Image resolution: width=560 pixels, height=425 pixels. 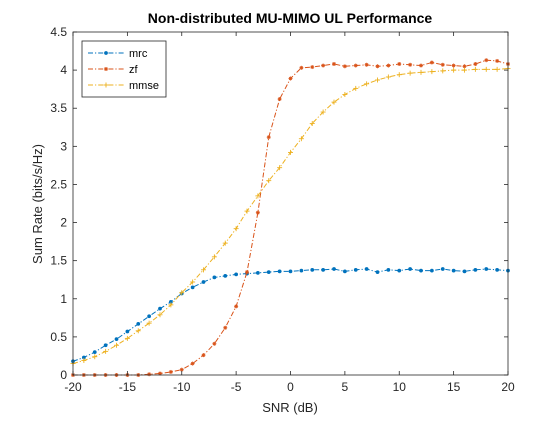 What do you see at coordinates (400, 387) in the screenshot?
I see `x-tick-label: 10` at bounding box center [400, 387].